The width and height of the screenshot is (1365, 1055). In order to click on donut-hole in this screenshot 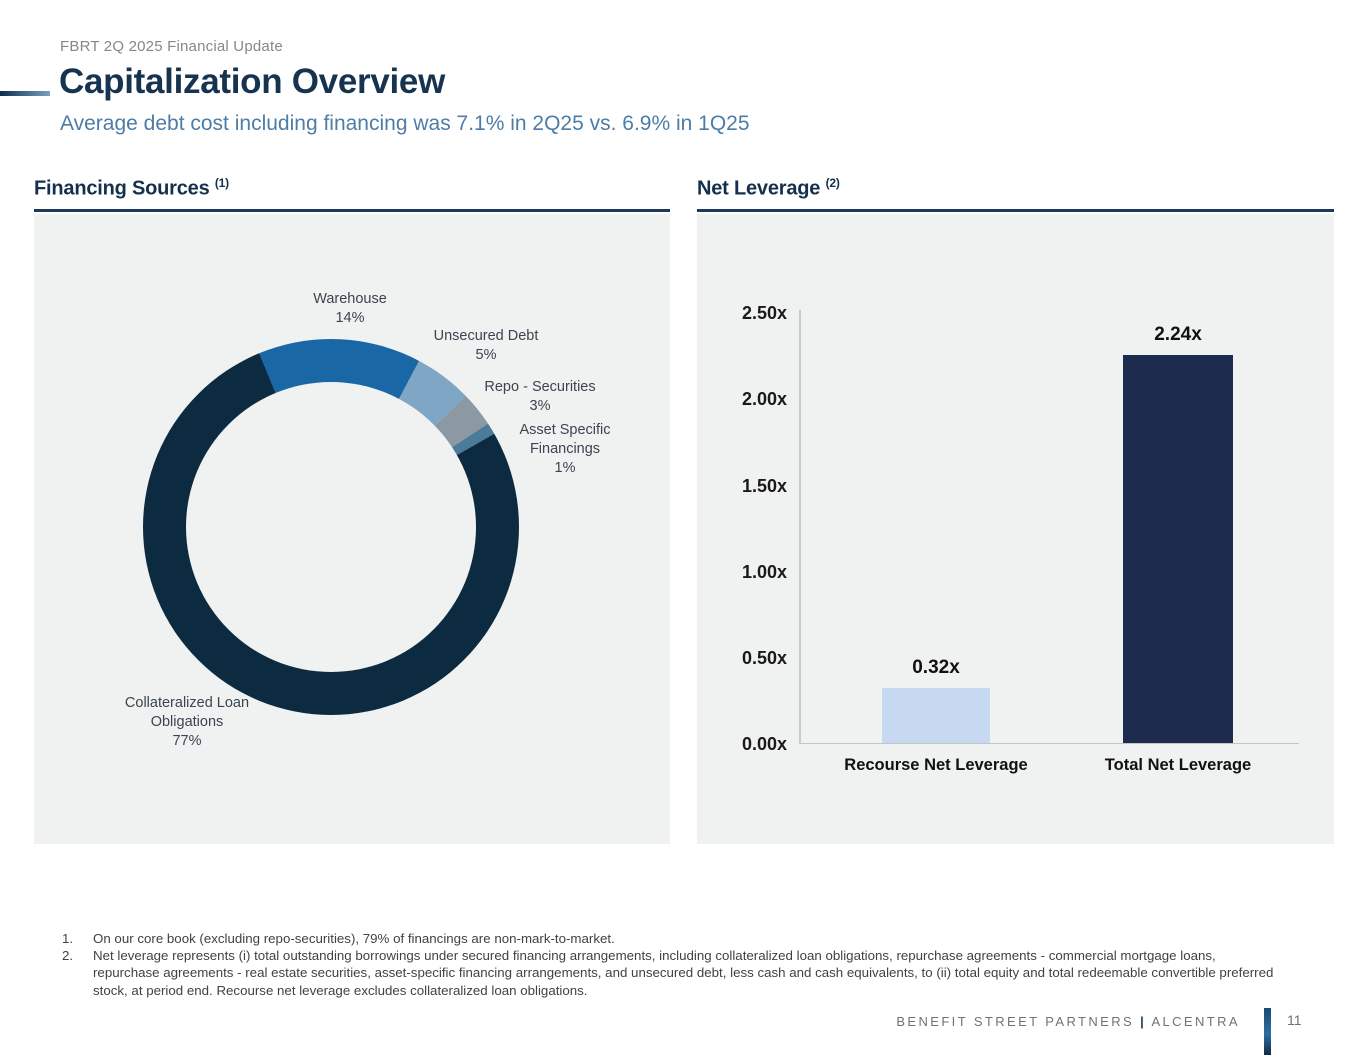, I will do `click(331, 526)`.